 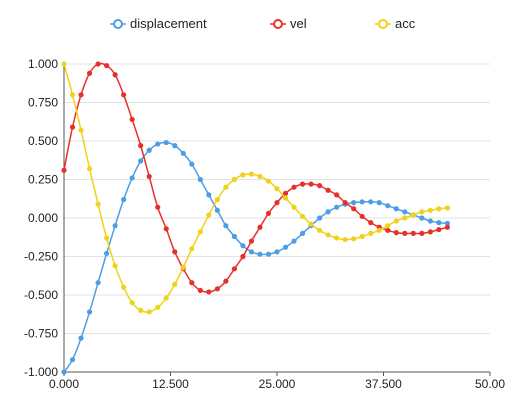 I want to click on y-tick-label: 1.000, so click(x=43, y=64).